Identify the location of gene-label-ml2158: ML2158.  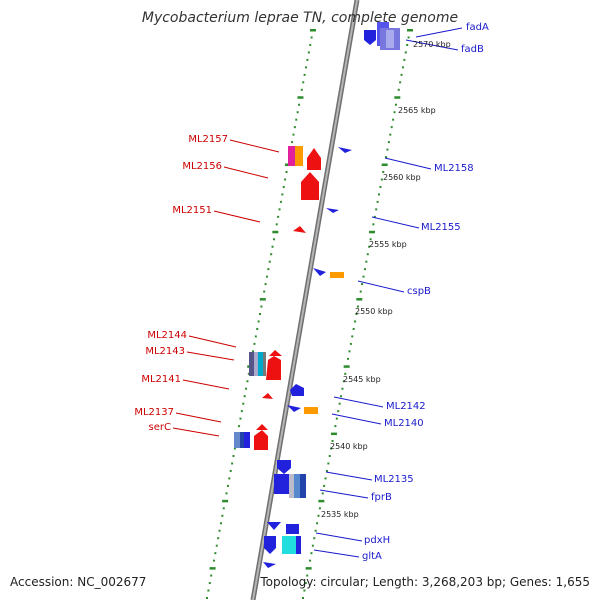
(454, 168).